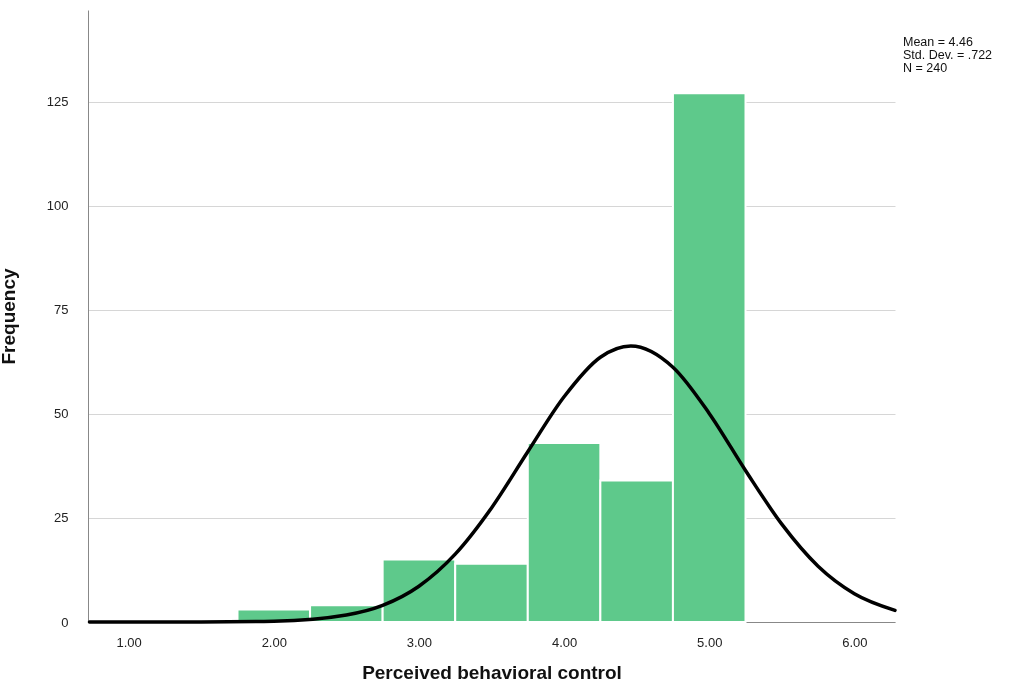  I want to click on y-tick-label: 25, so click(61, 518).